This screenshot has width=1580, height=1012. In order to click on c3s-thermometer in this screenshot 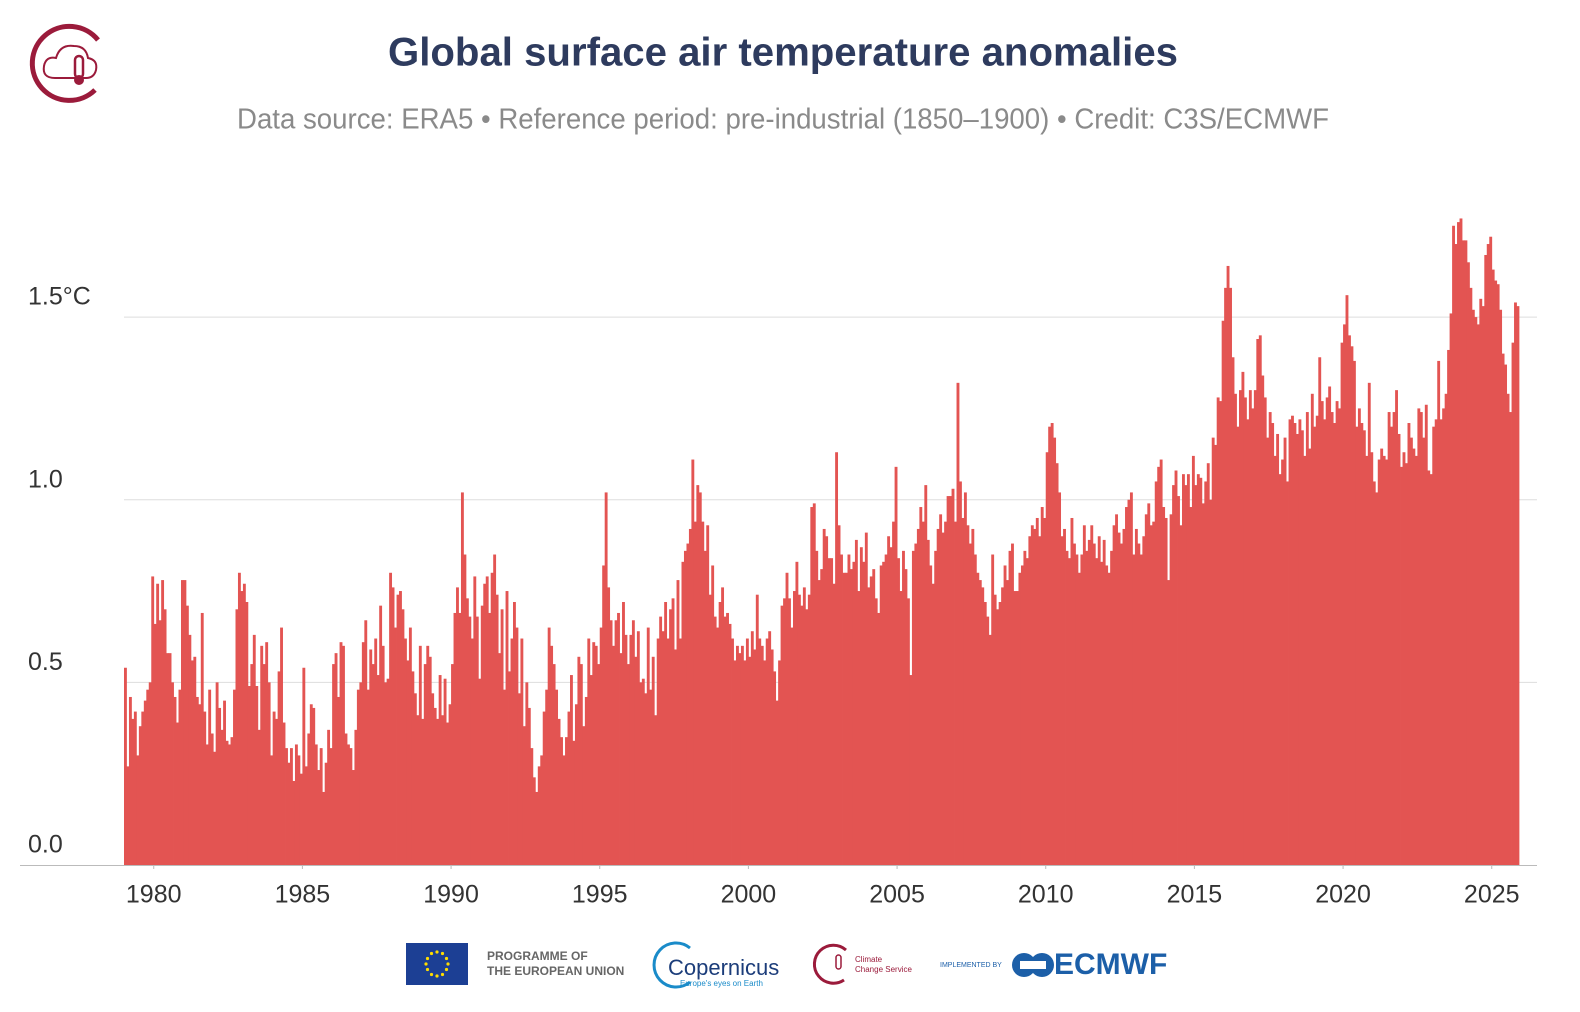, I will do `click(838, 962)`.